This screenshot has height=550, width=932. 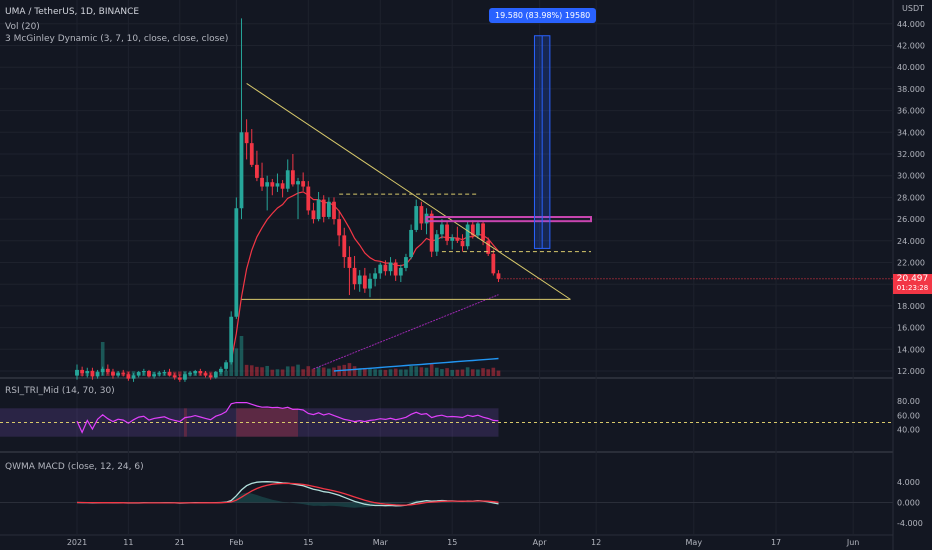 What do you see at coordinates (60, 391) in the screenshot?
I see `rsi-legend: RSI_TRI_Mid (14, 70, 30)` at bounding box center [60, 391].